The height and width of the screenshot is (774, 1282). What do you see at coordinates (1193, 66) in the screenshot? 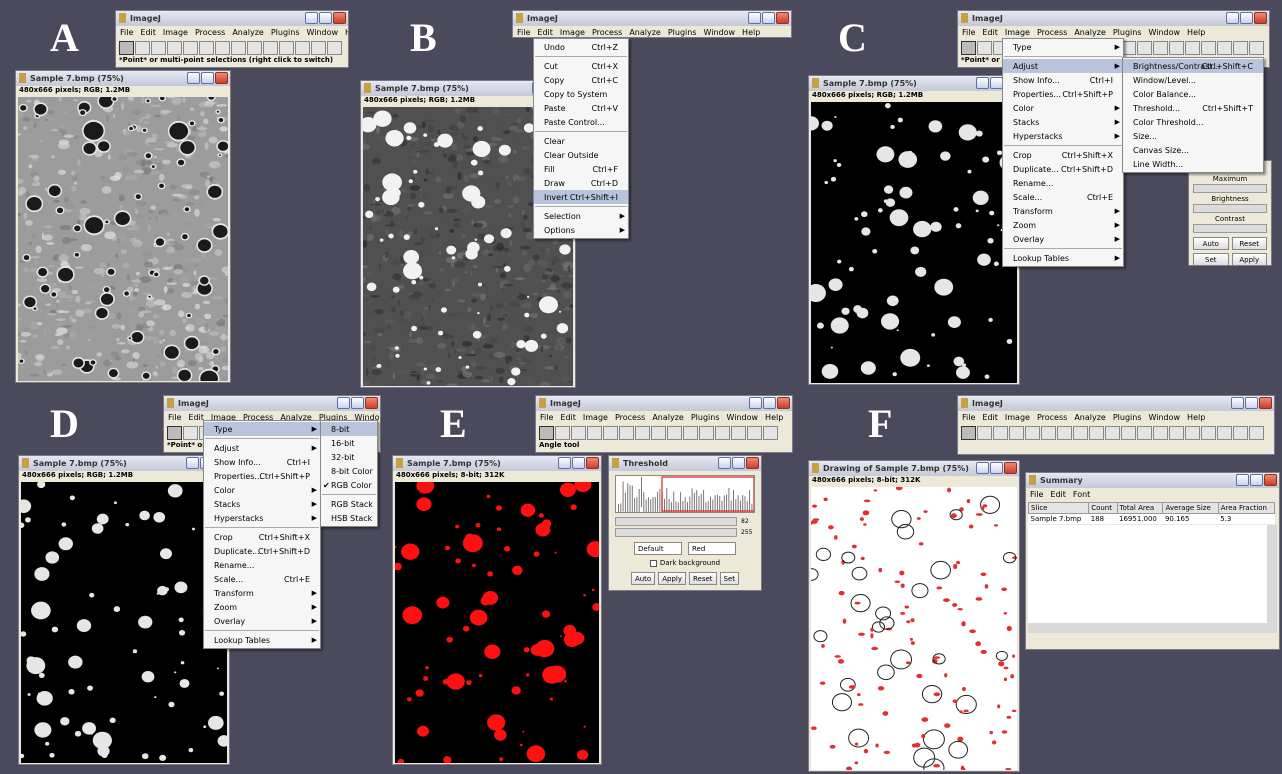
I see `menu-item: Brightness/Contrast... Ctrl+Shift+C` at bounding box center [1193, 66].